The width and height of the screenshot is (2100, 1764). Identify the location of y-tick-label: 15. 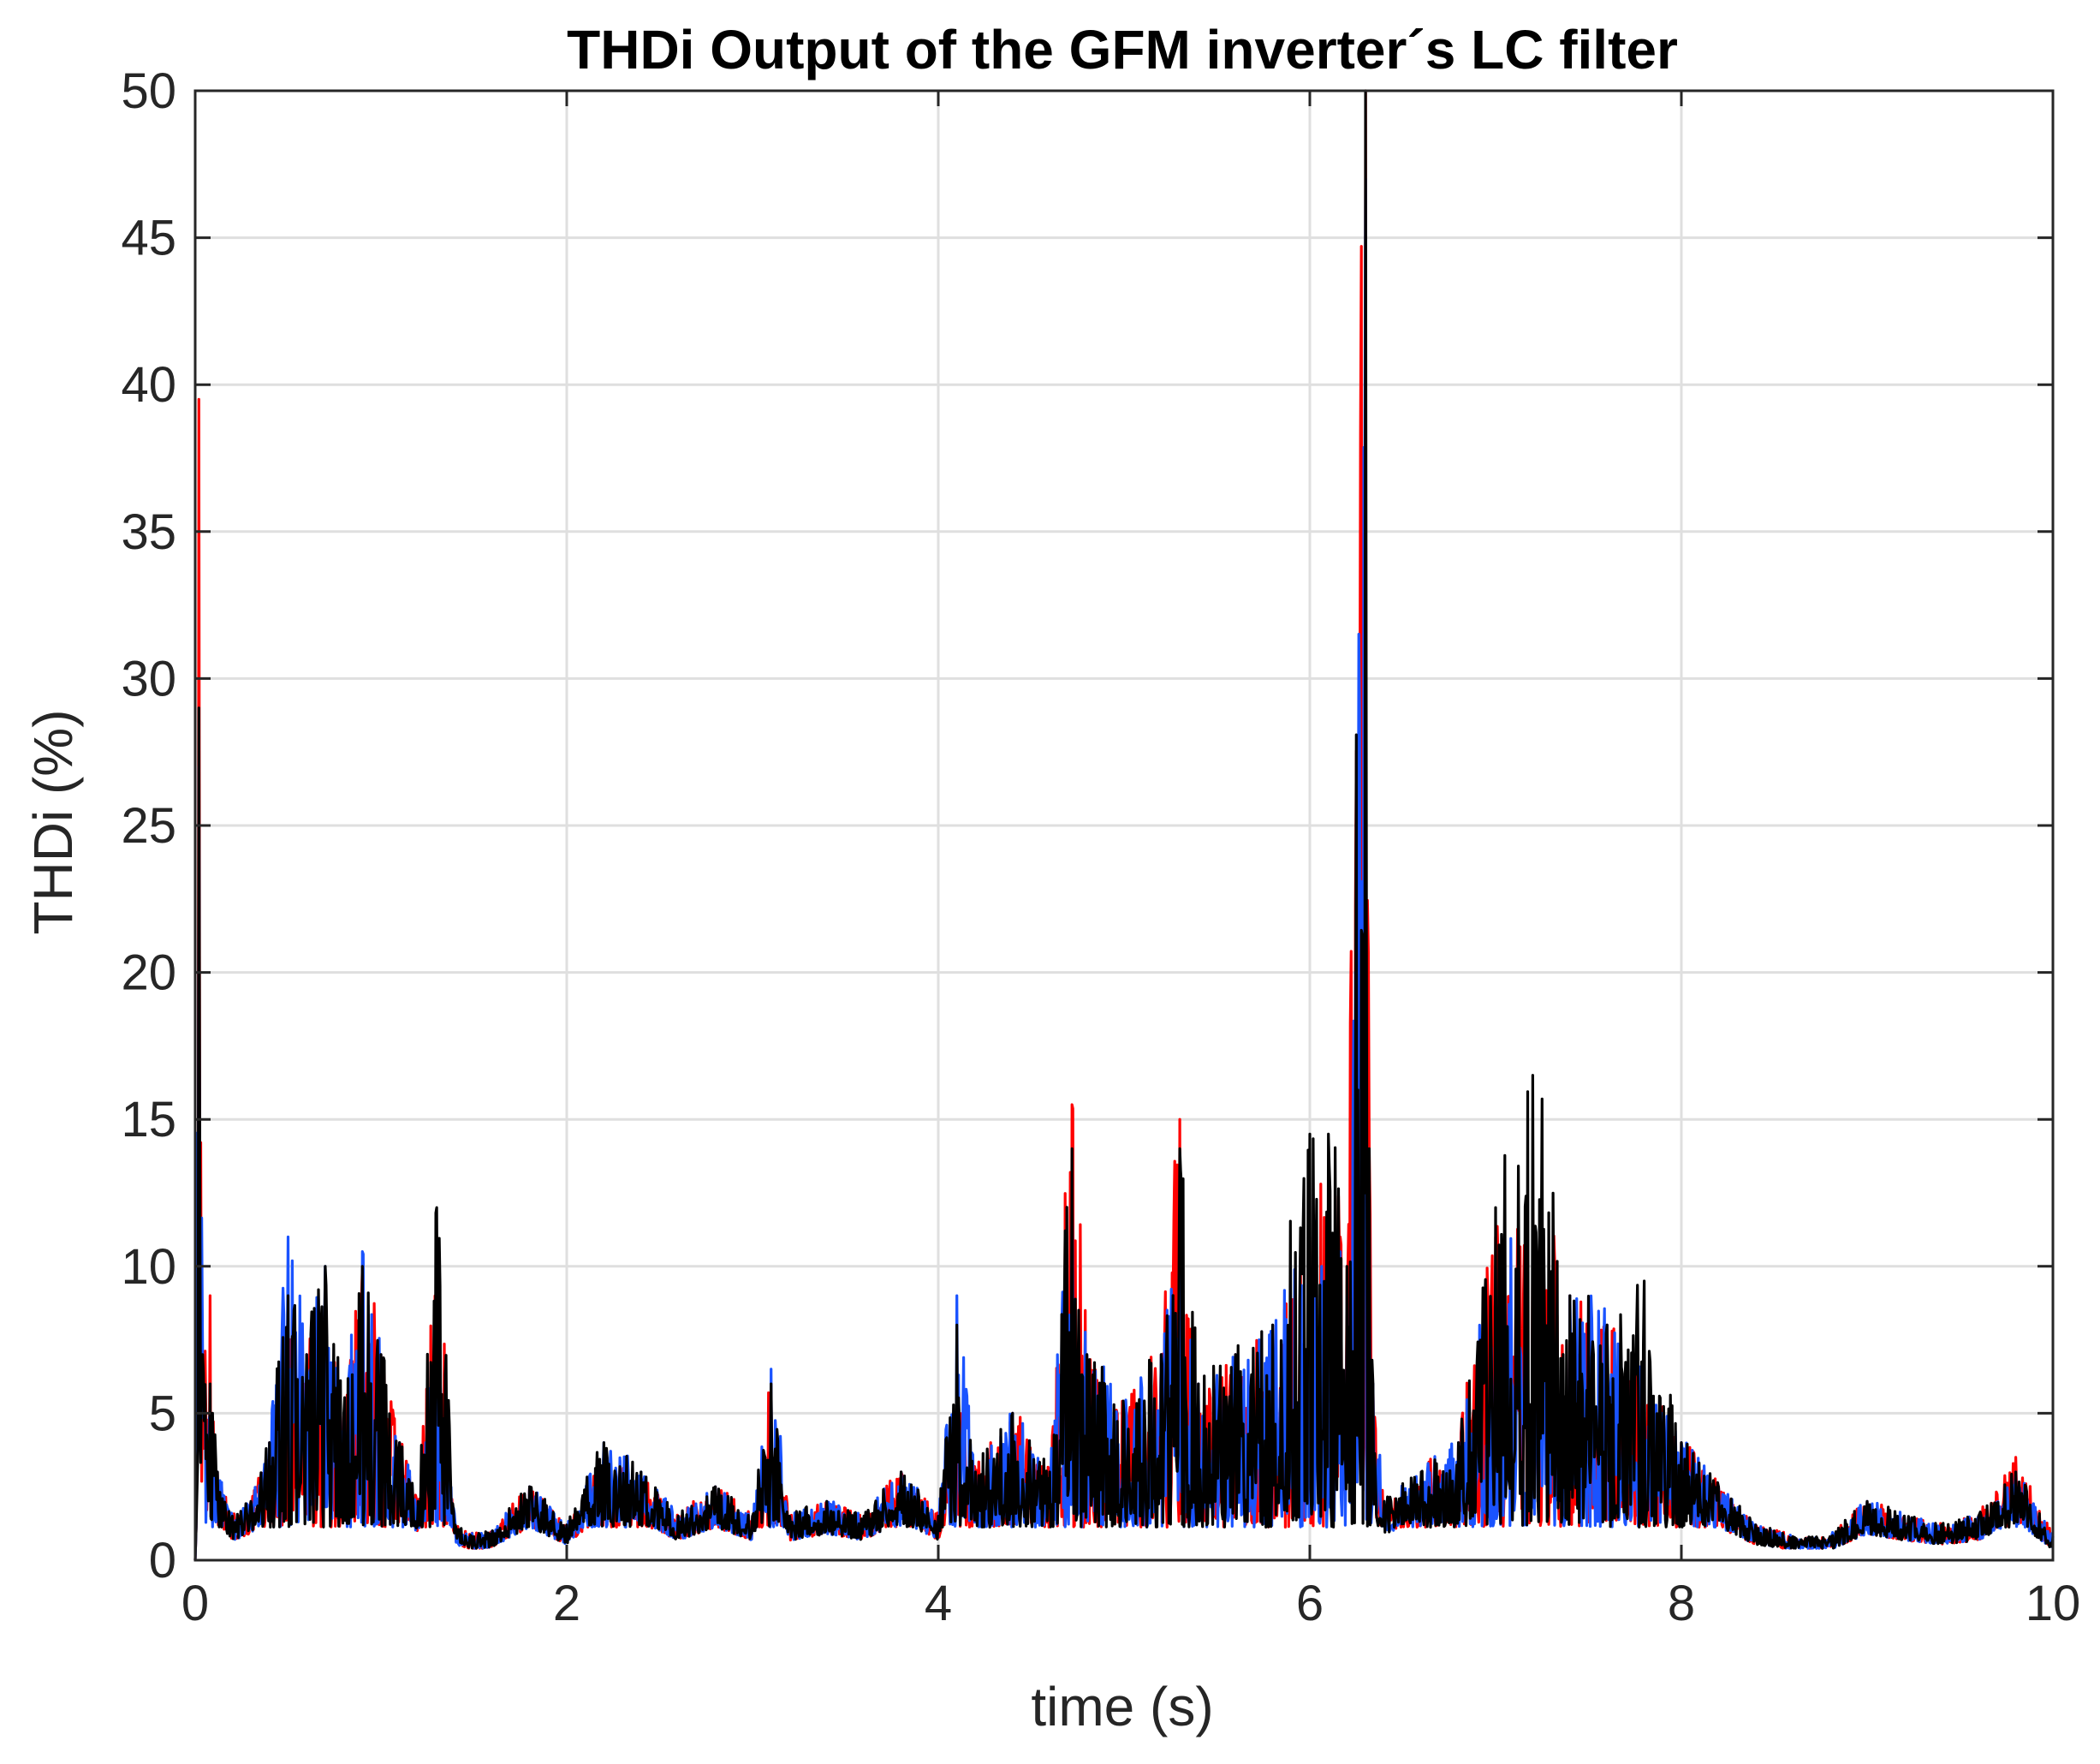
(148, 1119).